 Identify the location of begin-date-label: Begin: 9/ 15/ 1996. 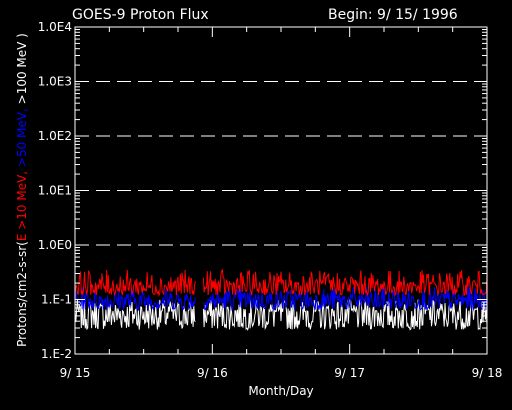
(393, 15).